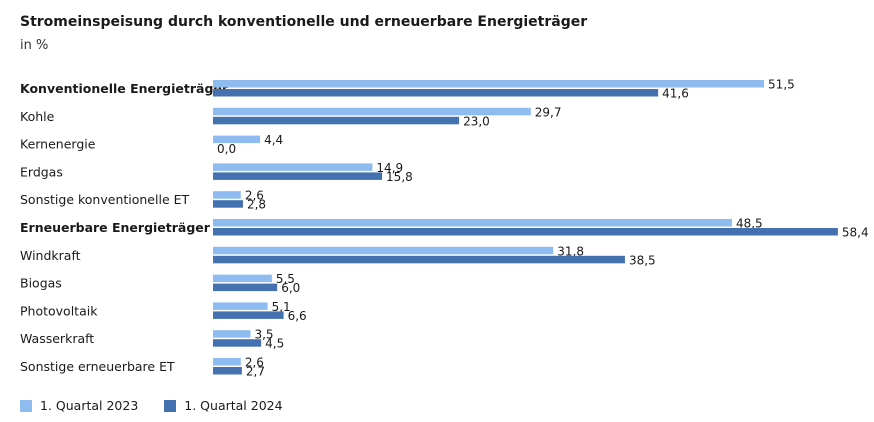 The image size is (874, 422). I want to click on value-label: 3,5, so click(263, 335).